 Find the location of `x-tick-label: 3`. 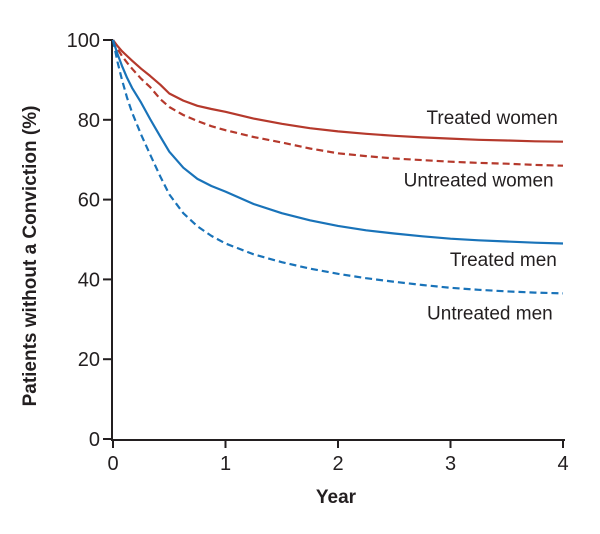

x-tick-label: 3 is located at coordinates (450, 464).